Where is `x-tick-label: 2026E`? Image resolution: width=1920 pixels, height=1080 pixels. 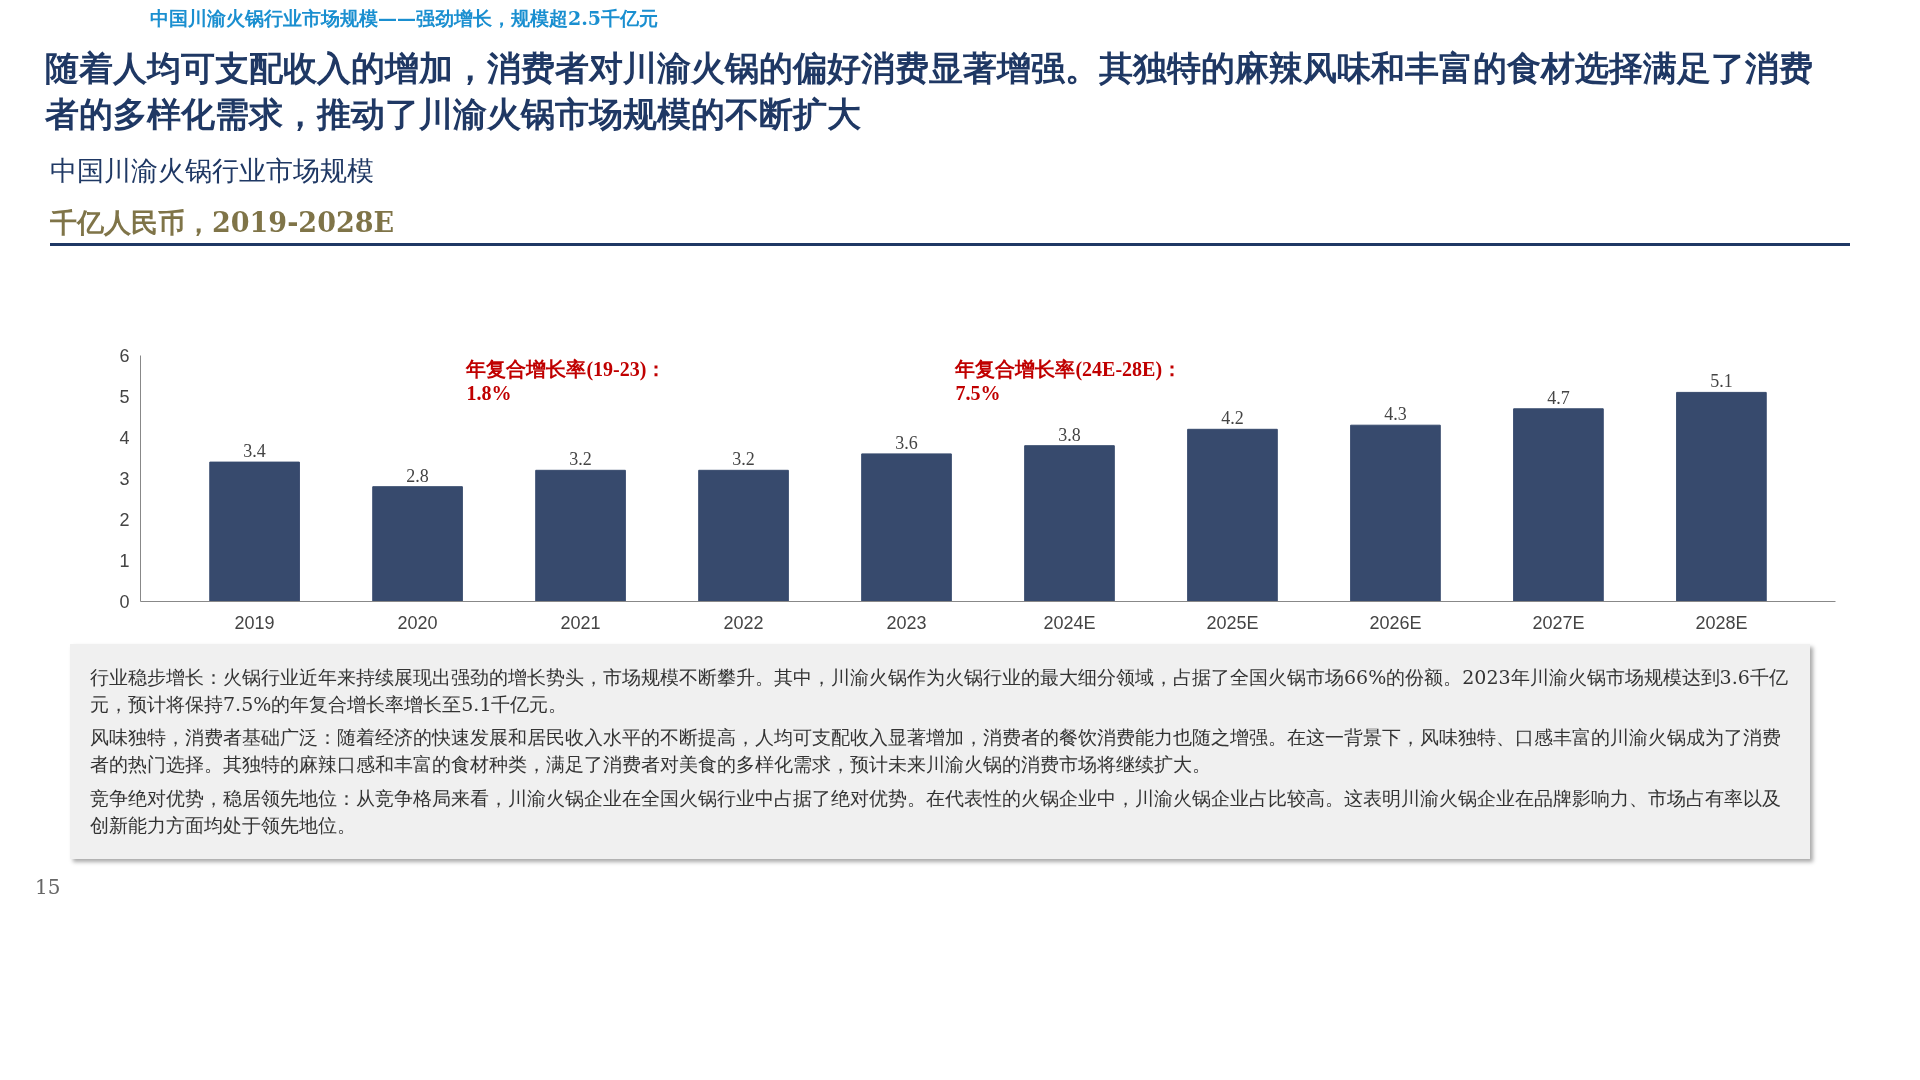 x-tick-label: 2026E is located at coordinates (1395, 622).